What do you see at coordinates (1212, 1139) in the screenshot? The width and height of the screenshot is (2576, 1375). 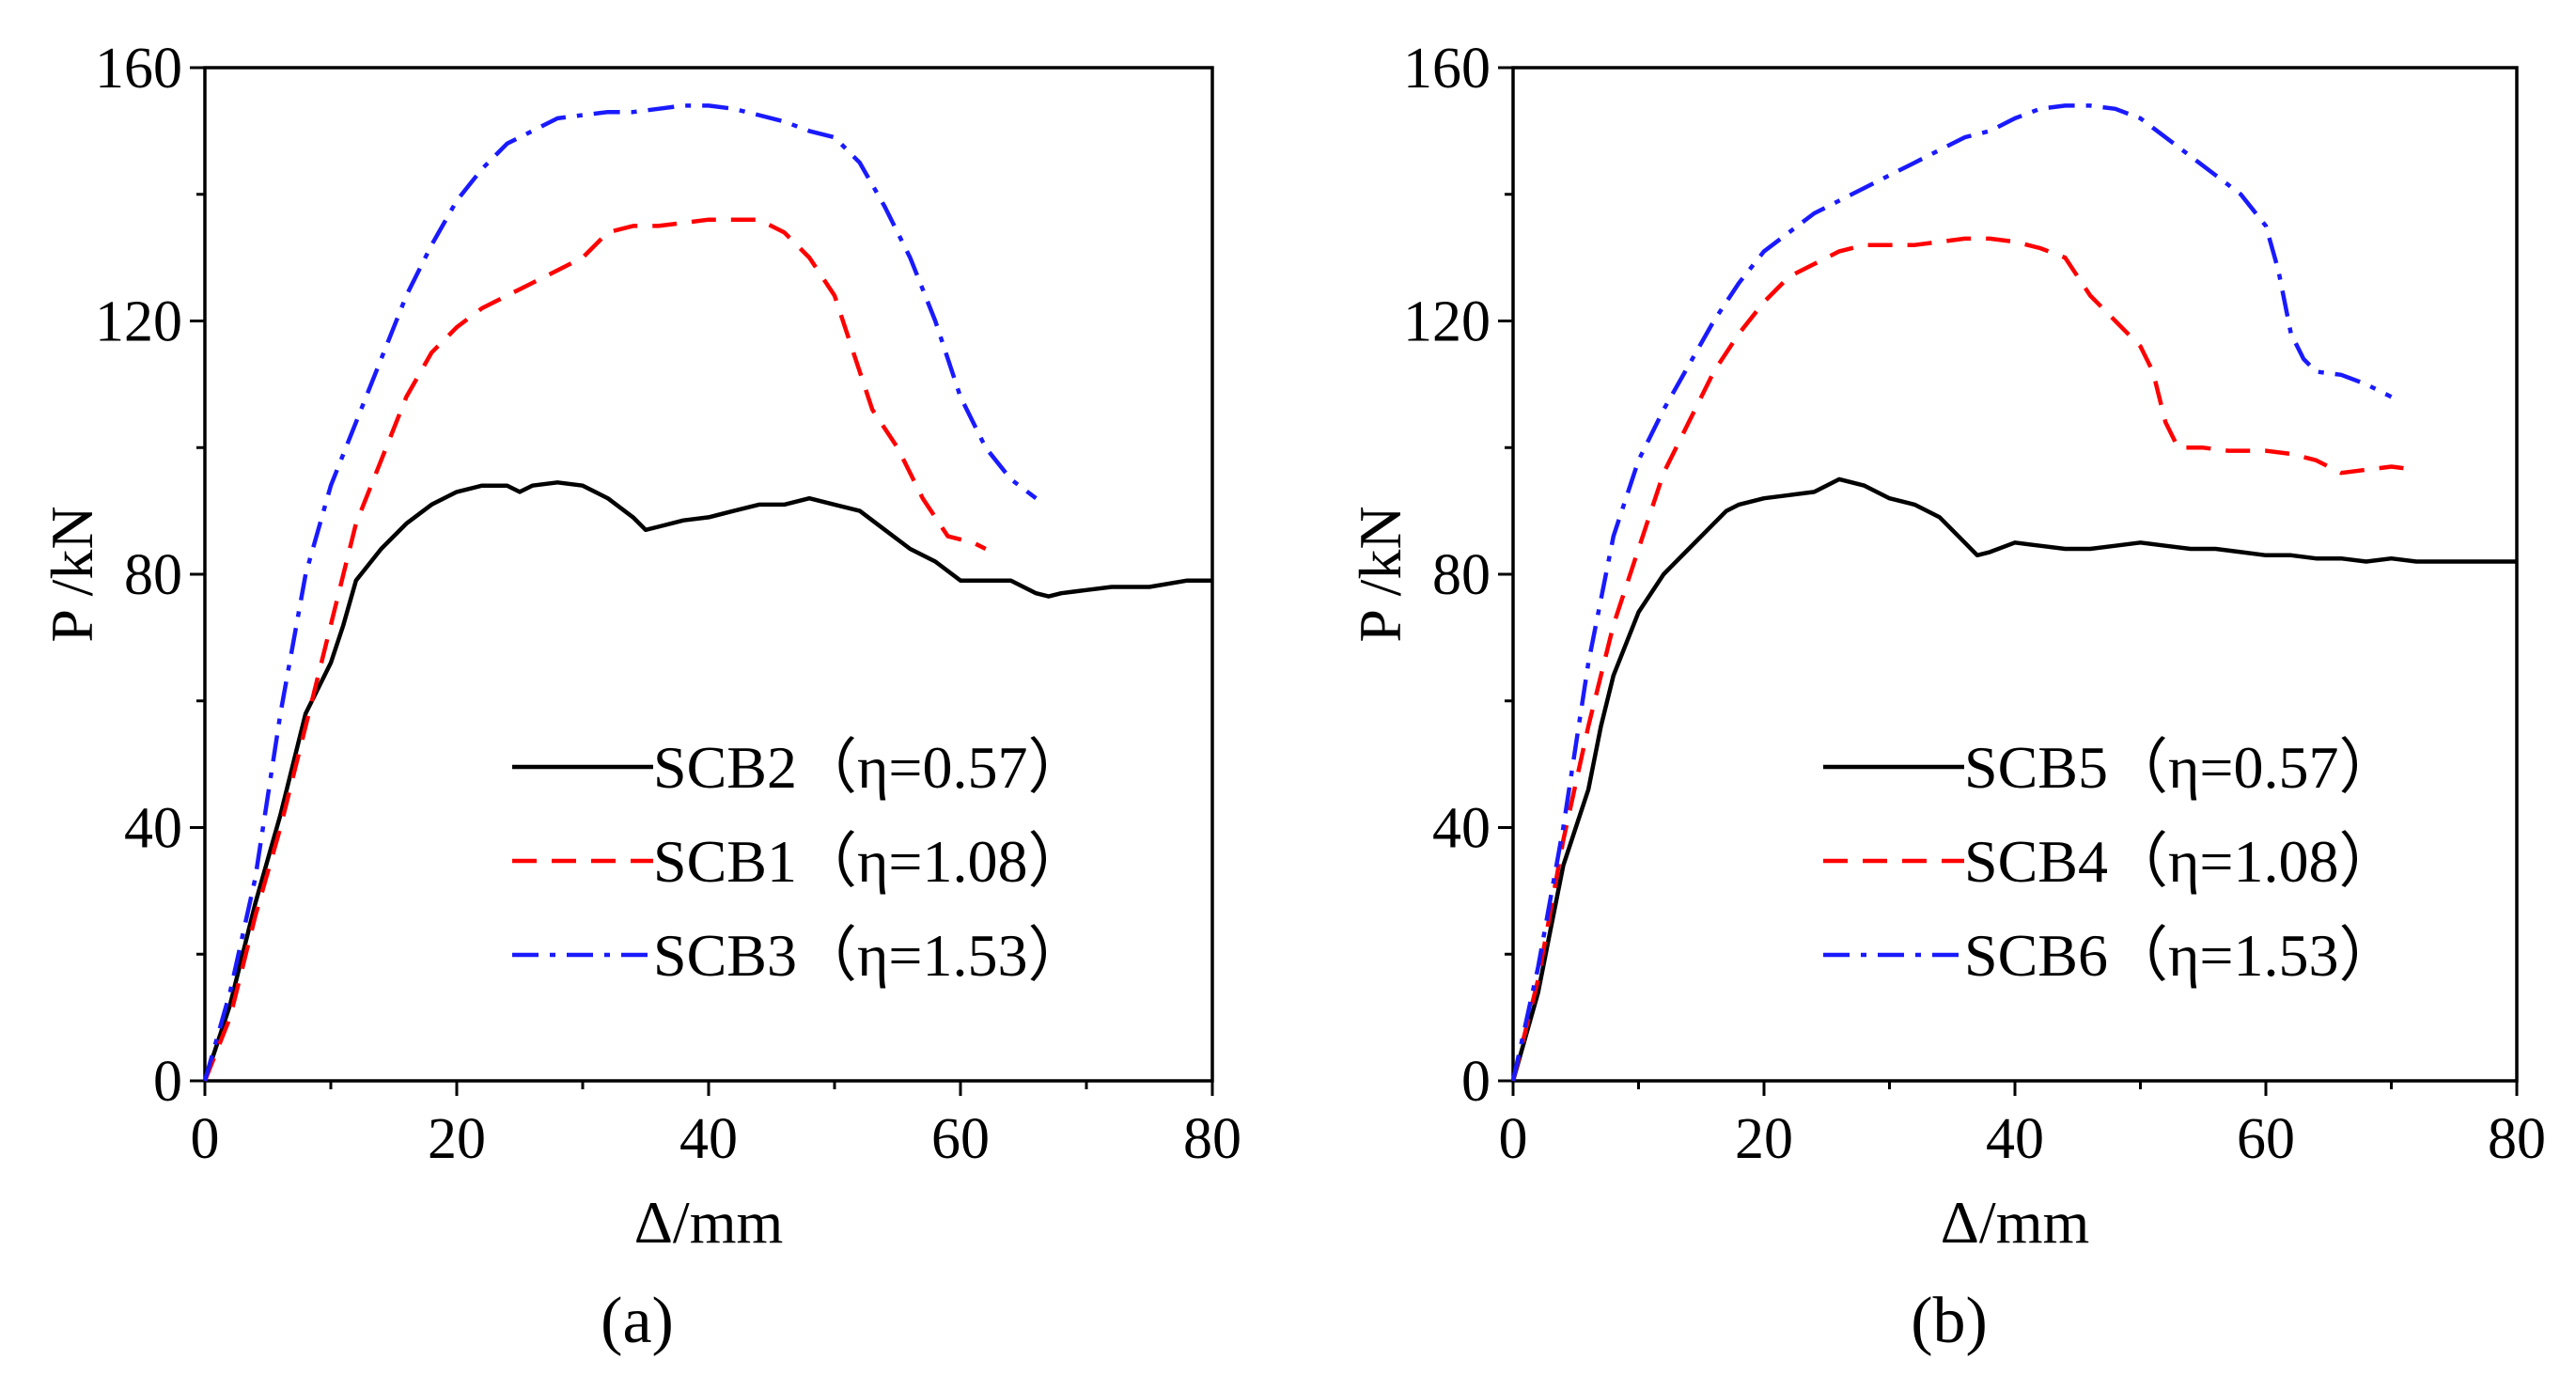 I see `x-tick-label-a: 80` at bounding box center [1212, 1139].